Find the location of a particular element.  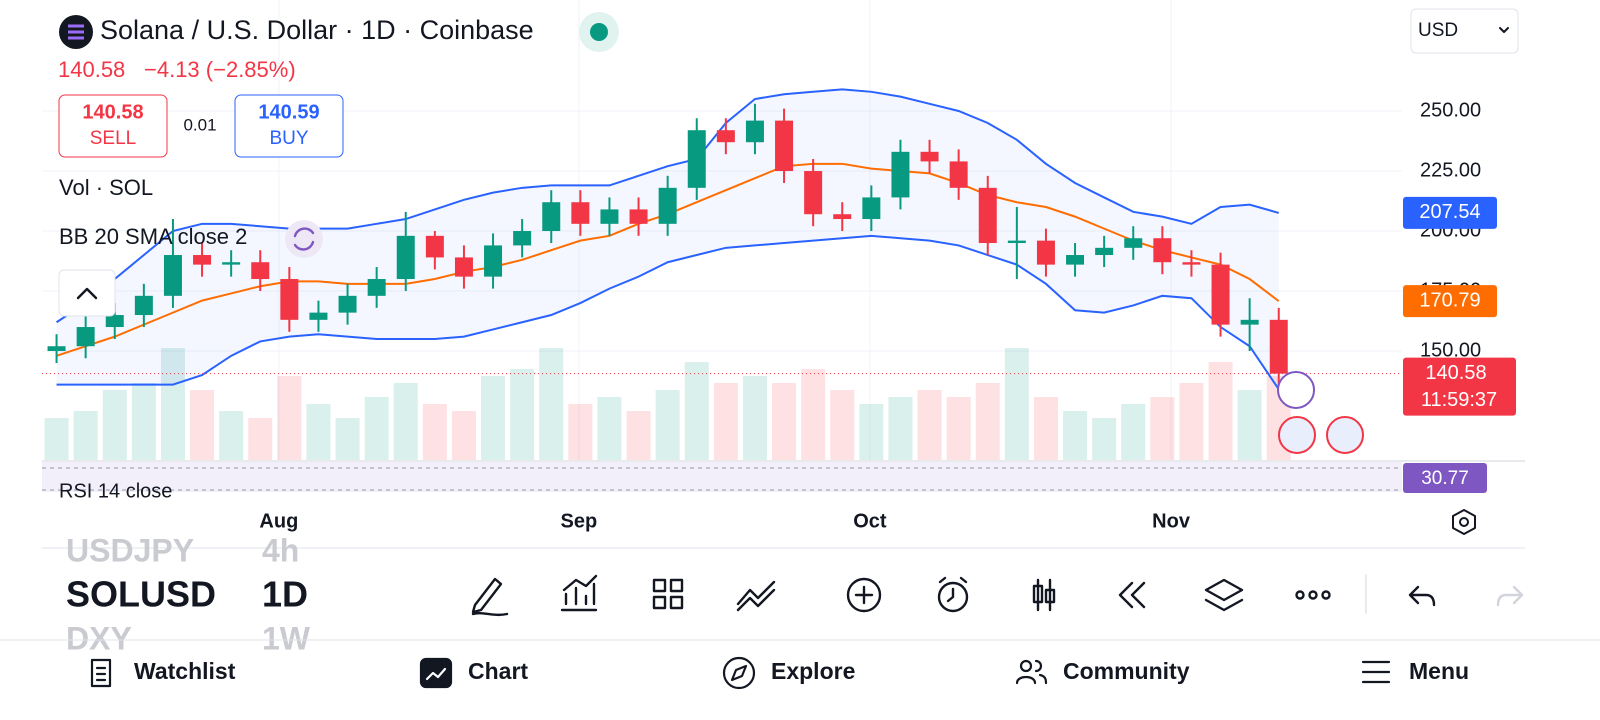

bb-refresh is located at coordinates (304, 239).